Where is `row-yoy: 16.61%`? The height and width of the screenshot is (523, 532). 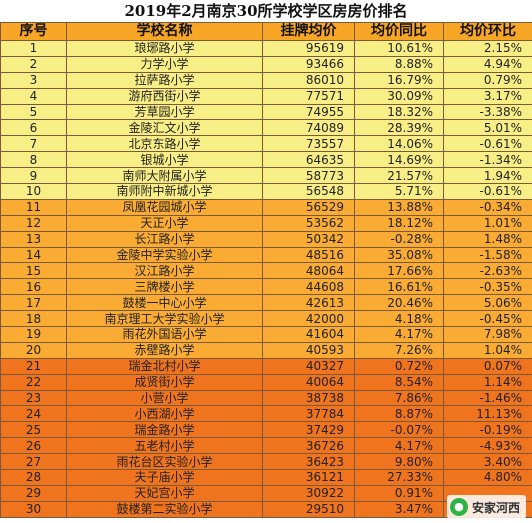
row-yoy: 16.61% is located at coordinates (399, 287).